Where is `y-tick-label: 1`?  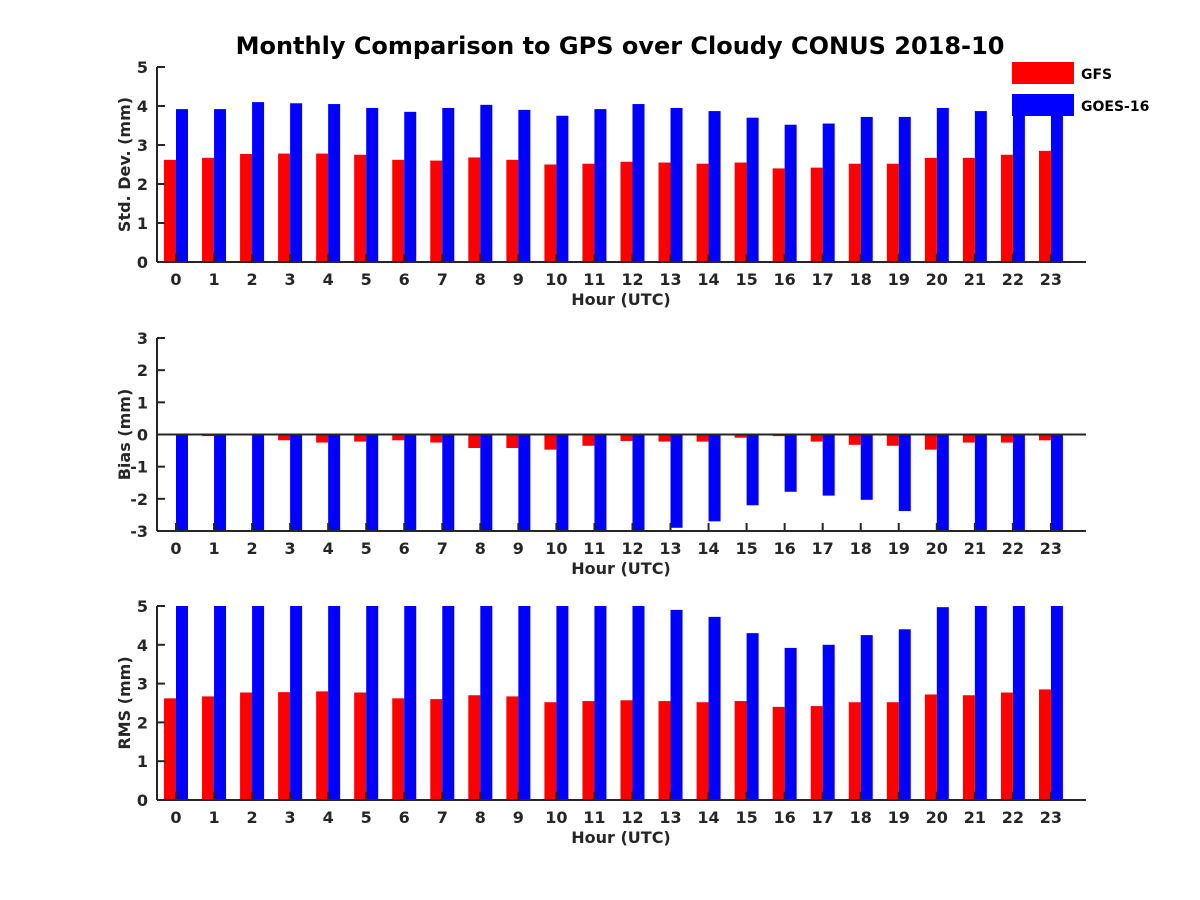 y-tick-label: 1 is located at coordinates (142, 761).